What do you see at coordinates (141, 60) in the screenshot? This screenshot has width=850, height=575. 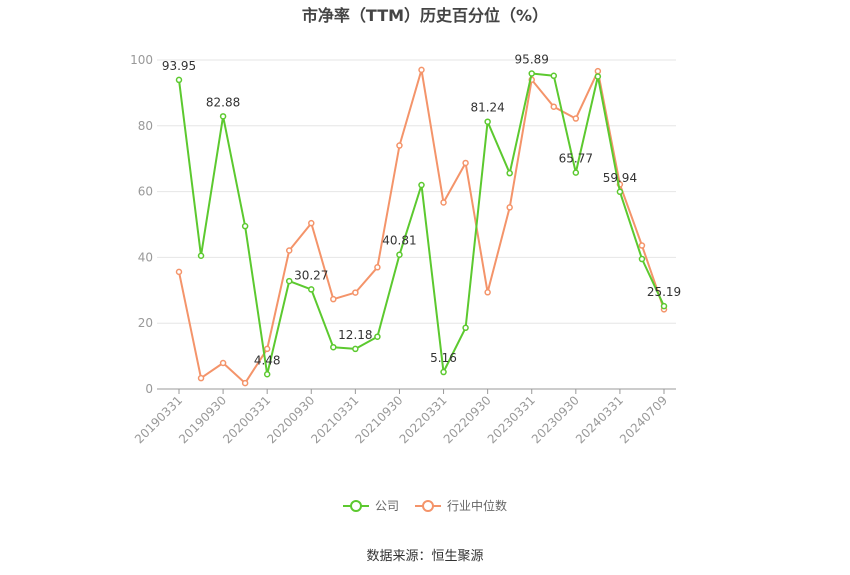 I see `y-tick-label: 100` at bounding box center [141, 60].